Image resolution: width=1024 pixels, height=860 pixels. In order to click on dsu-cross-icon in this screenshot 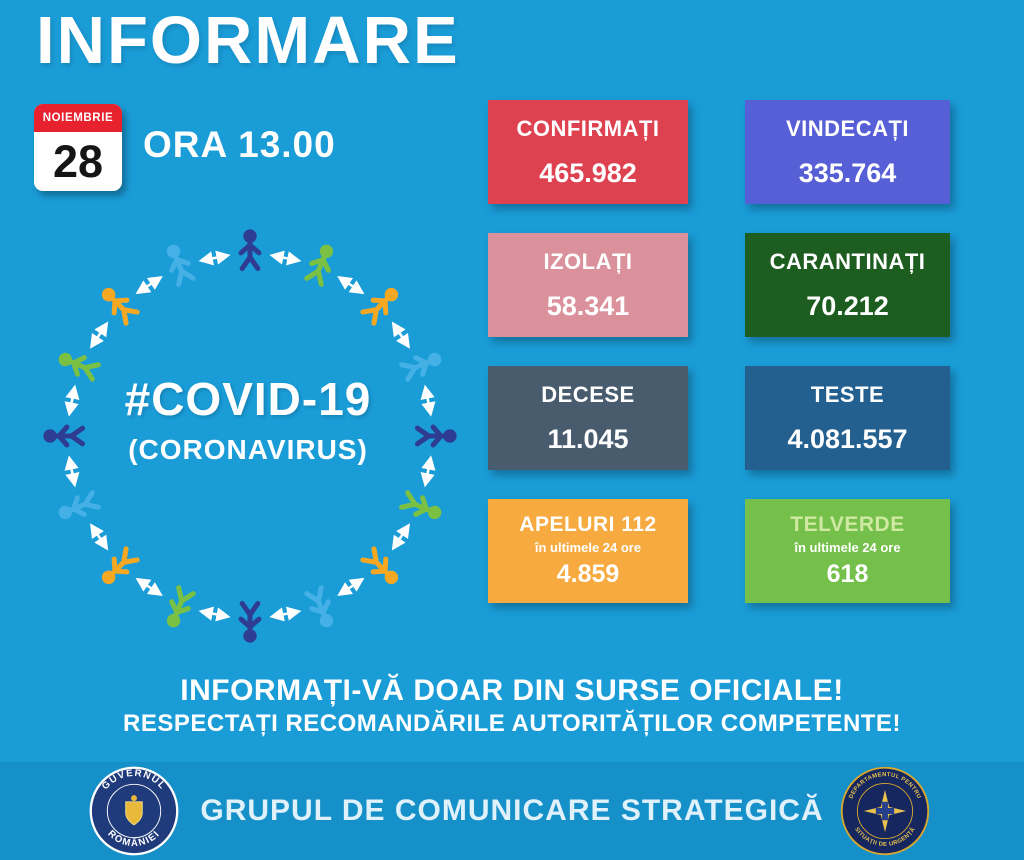, I will do `click(885, 811)`.